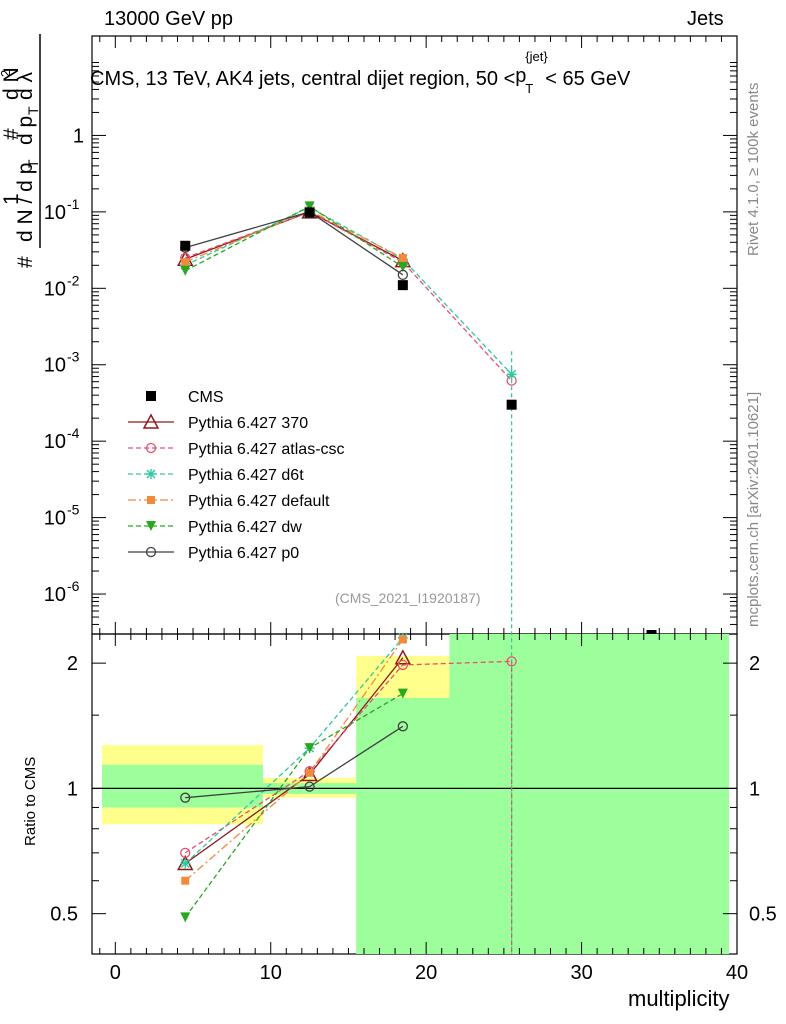 The height and width of the screenshot is (1024, 786). What do you see at coordinates (64, 915) in the screenshot?
I see `ratio-tick-label-left: 0.5` at bounding box center [64, 915].